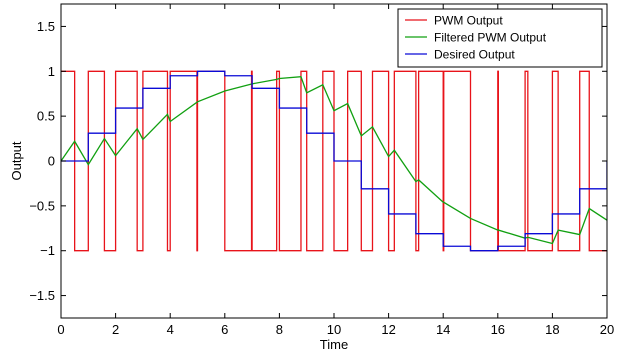 The image size is (628, 354). What do you see at coordinates (42, 295) in the screenshot?
I see `y-tick-label: −1.5` at bounding box center [42, 295].